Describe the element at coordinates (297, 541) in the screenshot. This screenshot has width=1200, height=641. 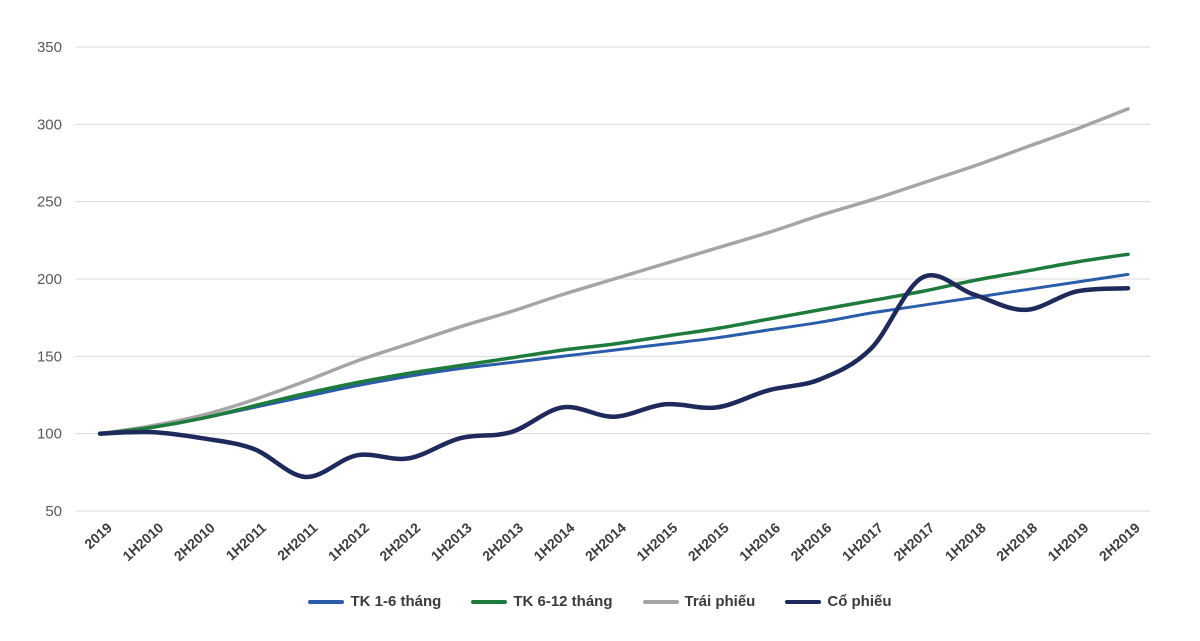
I see `x-axis-label-2h2011: 2H2011` at that location.